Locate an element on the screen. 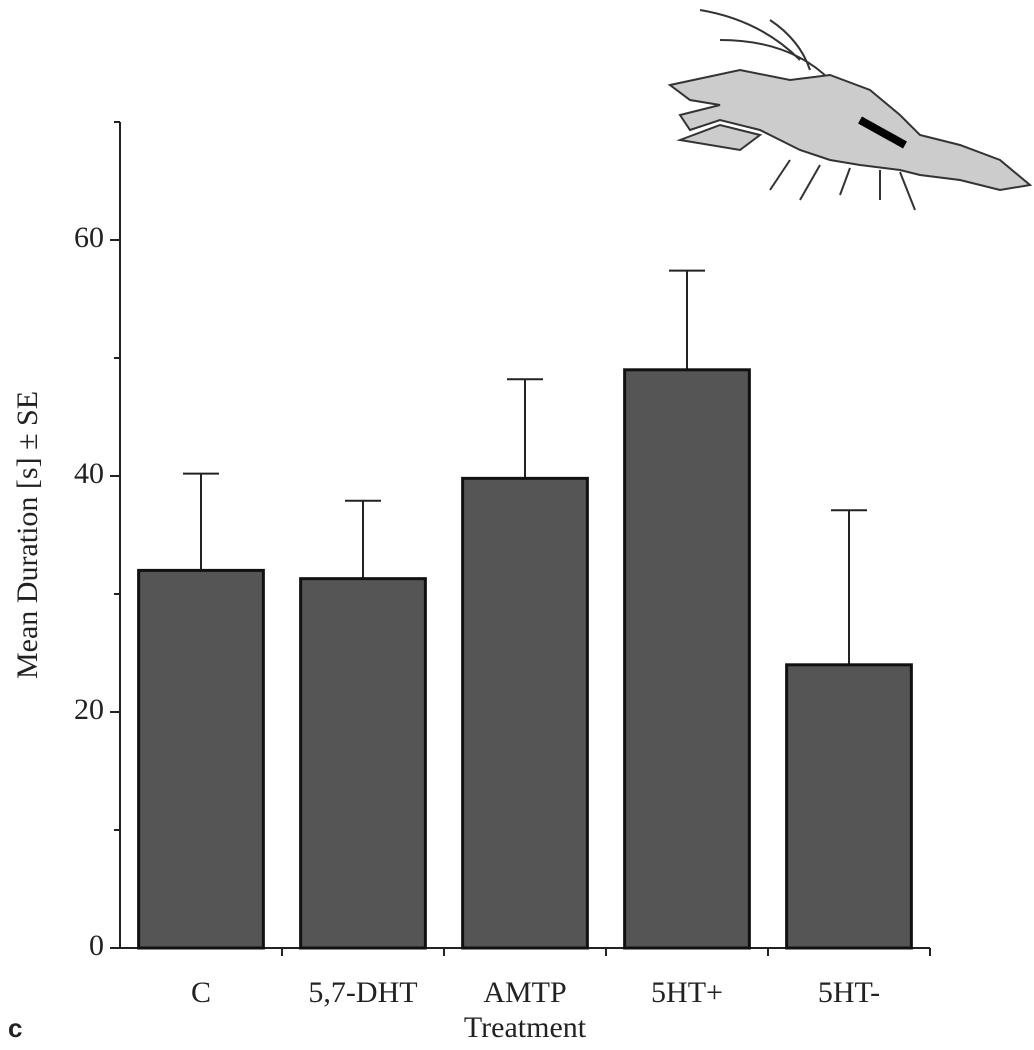 Image resolution: width=1034 pixels, height=1050 pixels. x-tick-label: AMTP is located at coordinates (524, 992).